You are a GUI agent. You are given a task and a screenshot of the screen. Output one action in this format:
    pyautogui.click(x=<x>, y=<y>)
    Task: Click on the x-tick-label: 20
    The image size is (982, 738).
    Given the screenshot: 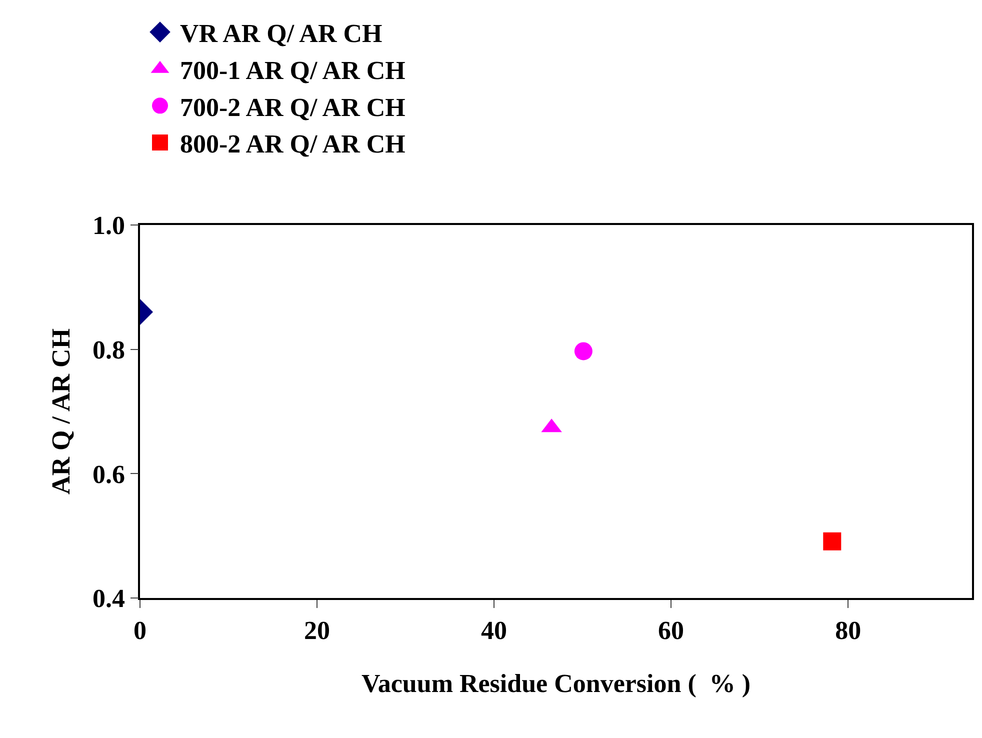 What is the action you would take?
    pyautogui.click(x=317, y=630)
    